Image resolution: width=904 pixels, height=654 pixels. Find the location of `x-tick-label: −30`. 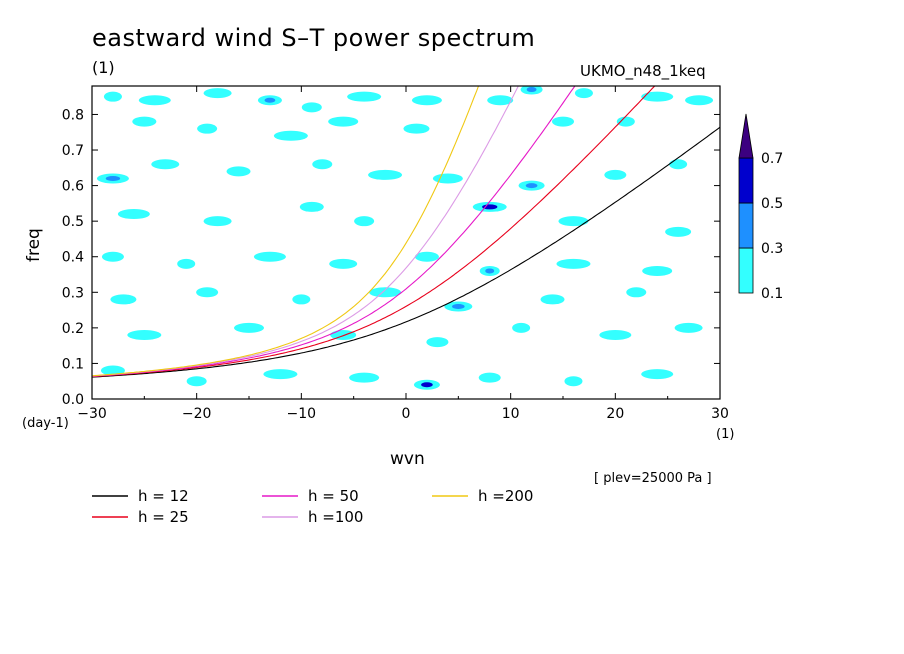

x-tick-label: −30 is located at coordinates (92, 414).